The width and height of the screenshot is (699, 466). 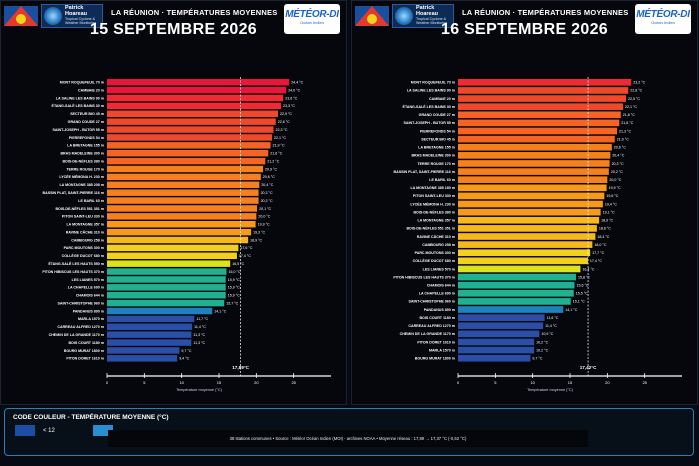 I want to click on station-label: COLLÈGE DUCOT 680 m, so click(x=83, y=255).